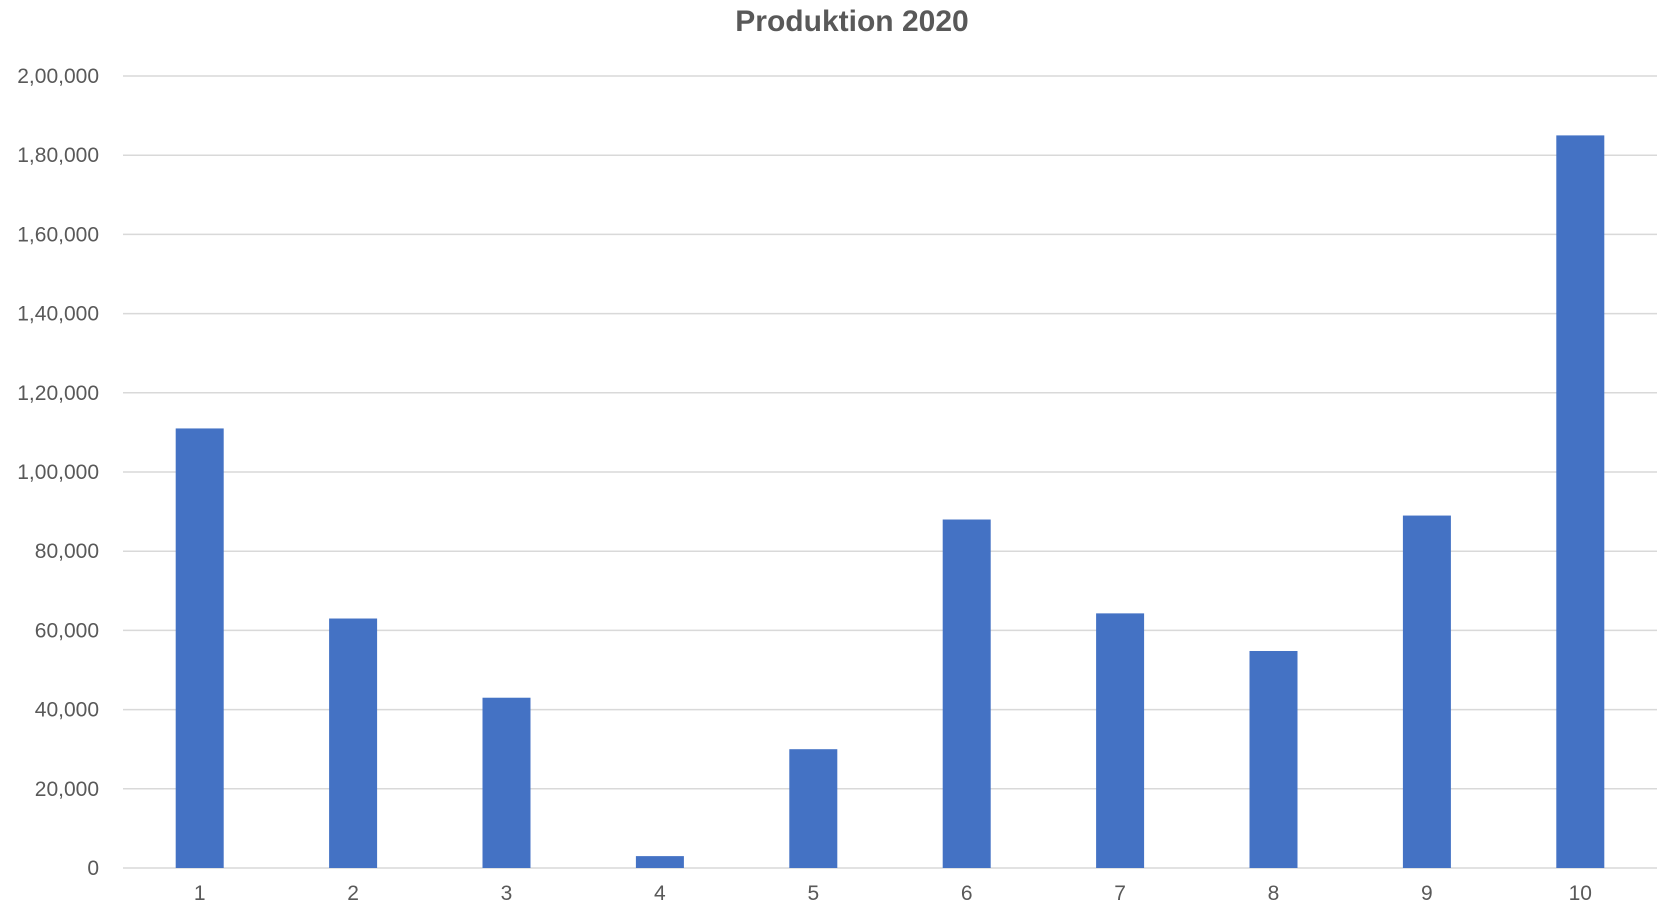 This screenshot has width=1657, height=912. Describe the element at coordinates (893, 893) in the screenshot. I see `x-axis-tick-labels: 1 2 3 4 5 6 7 8 9 10` at that location.